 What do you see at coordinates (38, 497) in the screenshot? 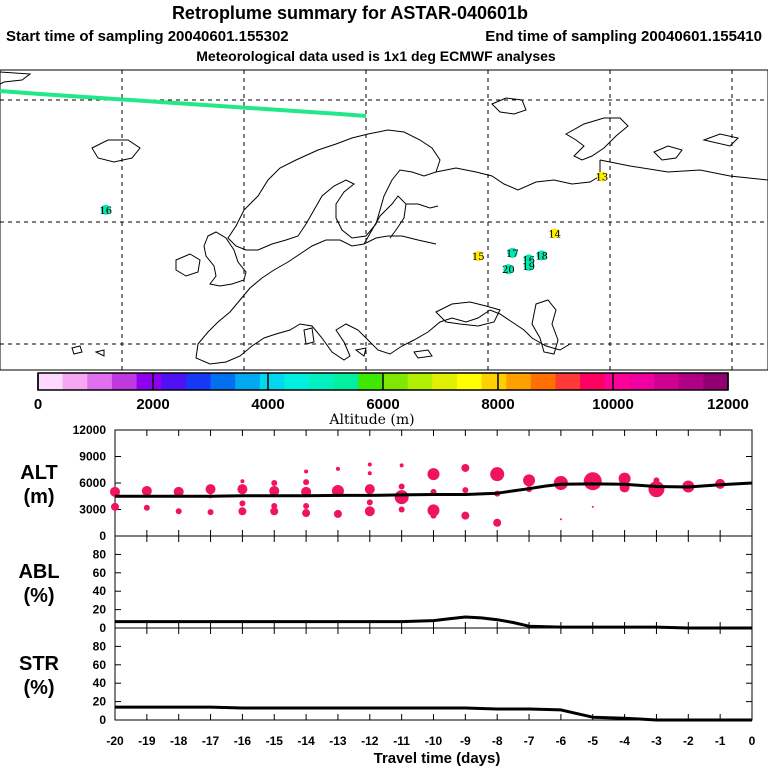
I see `panel-unit: (m)` at bounding box center [38, 497].